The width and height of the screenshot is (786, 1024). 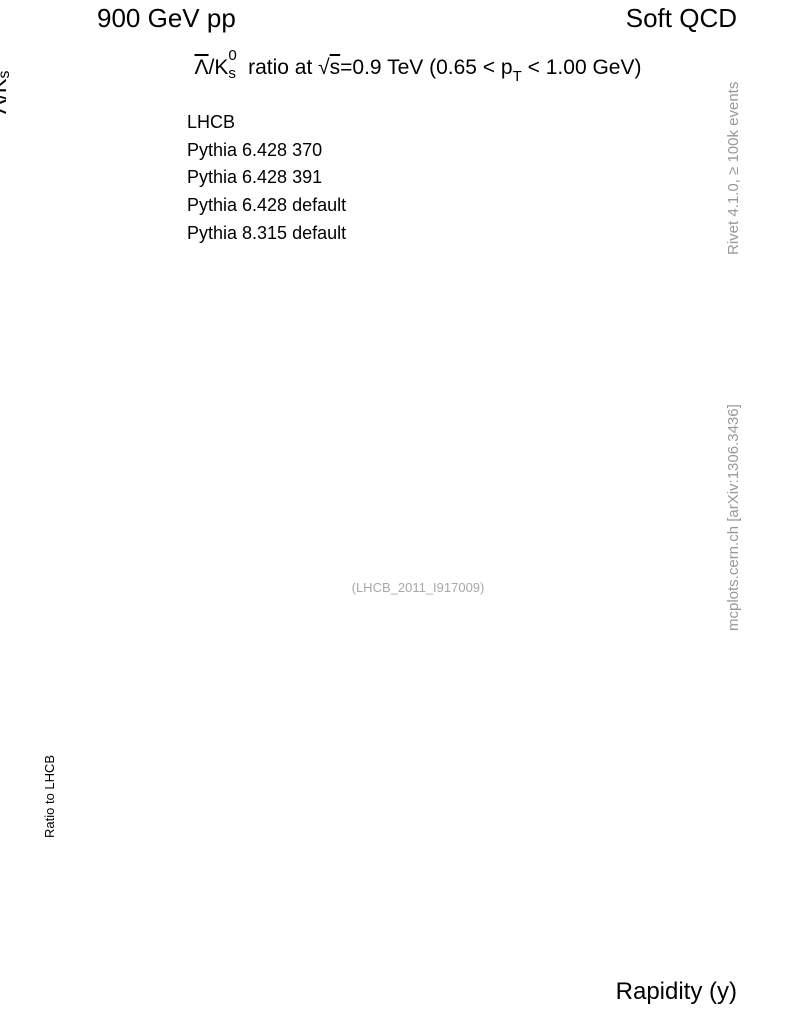 I want to click on legend-item-pythia8-default: Pythia 8.315 default, so click(x=267, y=233).